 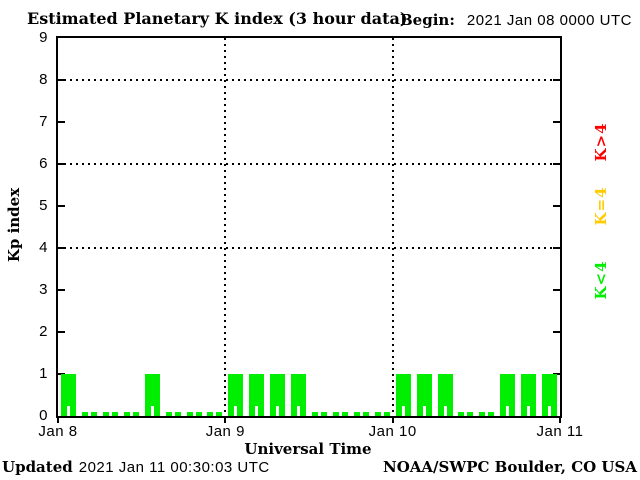 I want to click on y-tick-label-4: 4, so click(x=43, y=247).